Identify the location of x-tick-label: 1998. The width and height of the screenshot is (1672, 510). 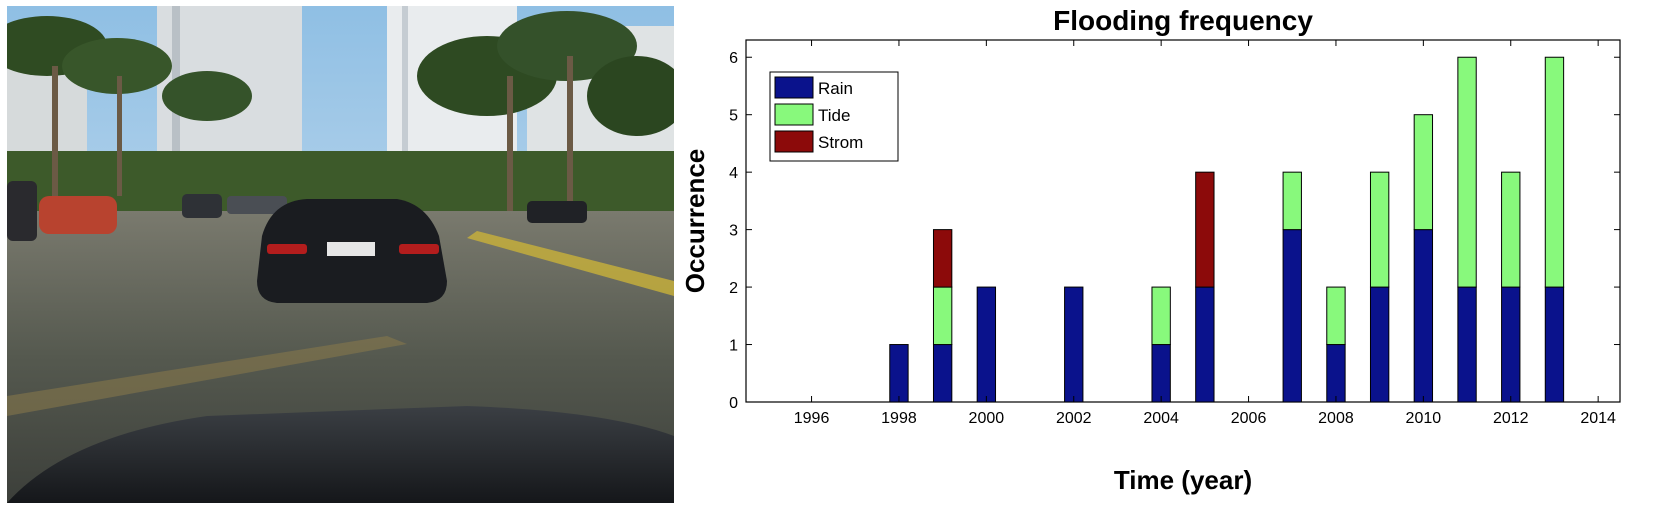
(899, 418).